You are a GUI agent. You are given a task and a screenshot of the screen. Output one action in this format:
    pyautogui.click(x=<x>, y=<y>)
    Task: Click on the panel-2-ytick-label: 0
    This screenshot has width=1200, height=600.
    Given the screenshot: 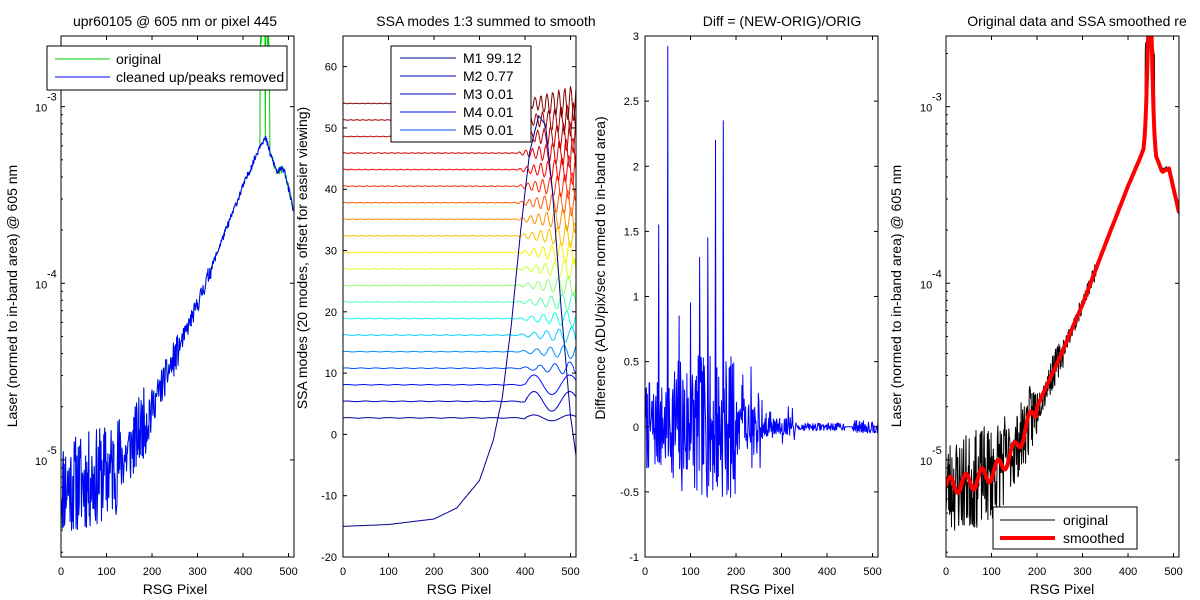 What is the action you would take?
    pyautogui.click(x=334, y=435)
    